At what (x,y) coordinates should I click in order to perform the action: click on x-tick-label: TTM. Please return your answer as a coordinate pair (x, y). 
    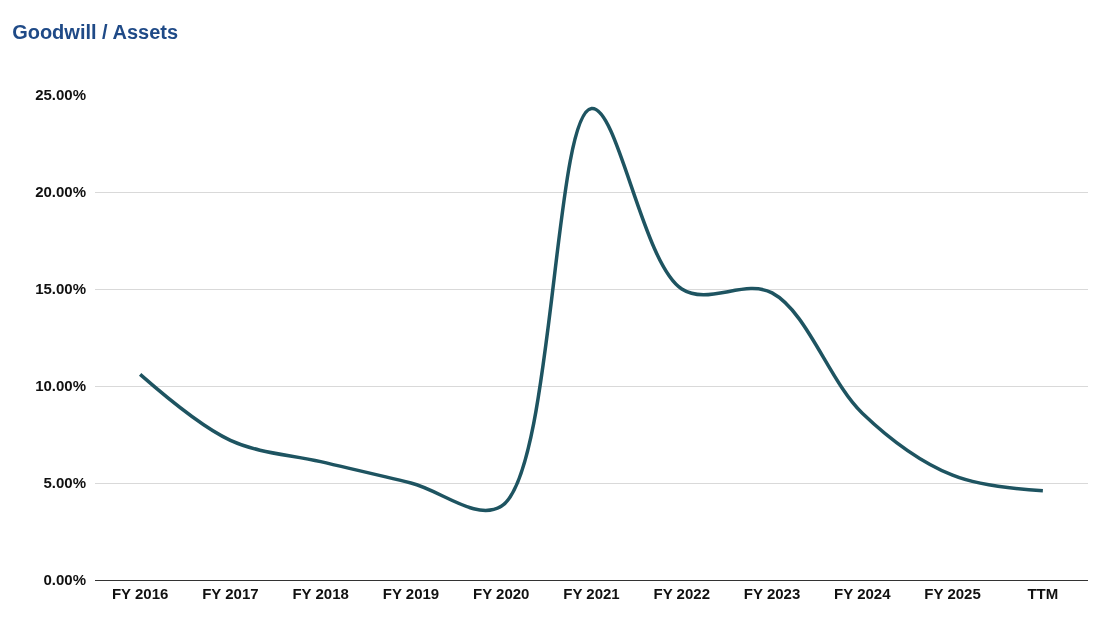
    Looking at the image, I should click on (1043, 593).